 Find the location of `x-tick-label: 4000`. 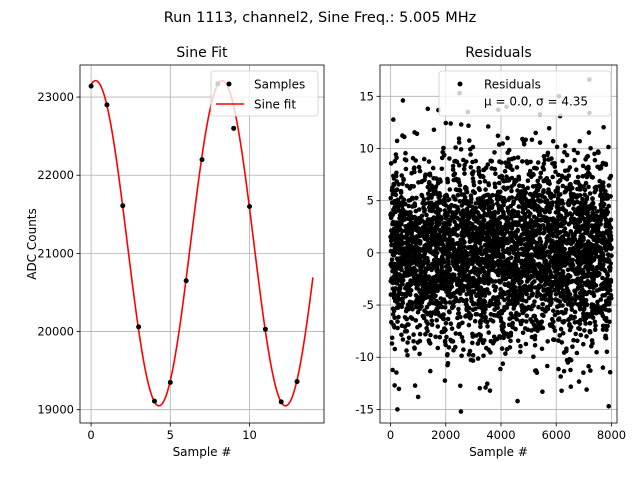

x-tick-label: 4000 is located at coordinates (500, 435).